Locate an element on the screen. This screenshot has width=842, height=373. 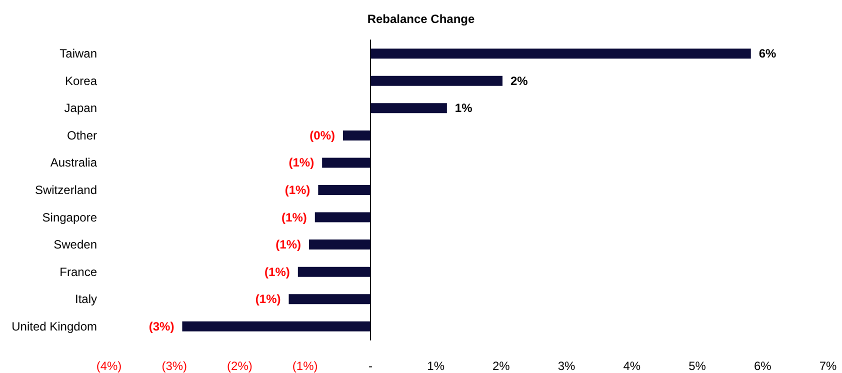
x-tick-label: (3%) is located at coordinates (175, 366).